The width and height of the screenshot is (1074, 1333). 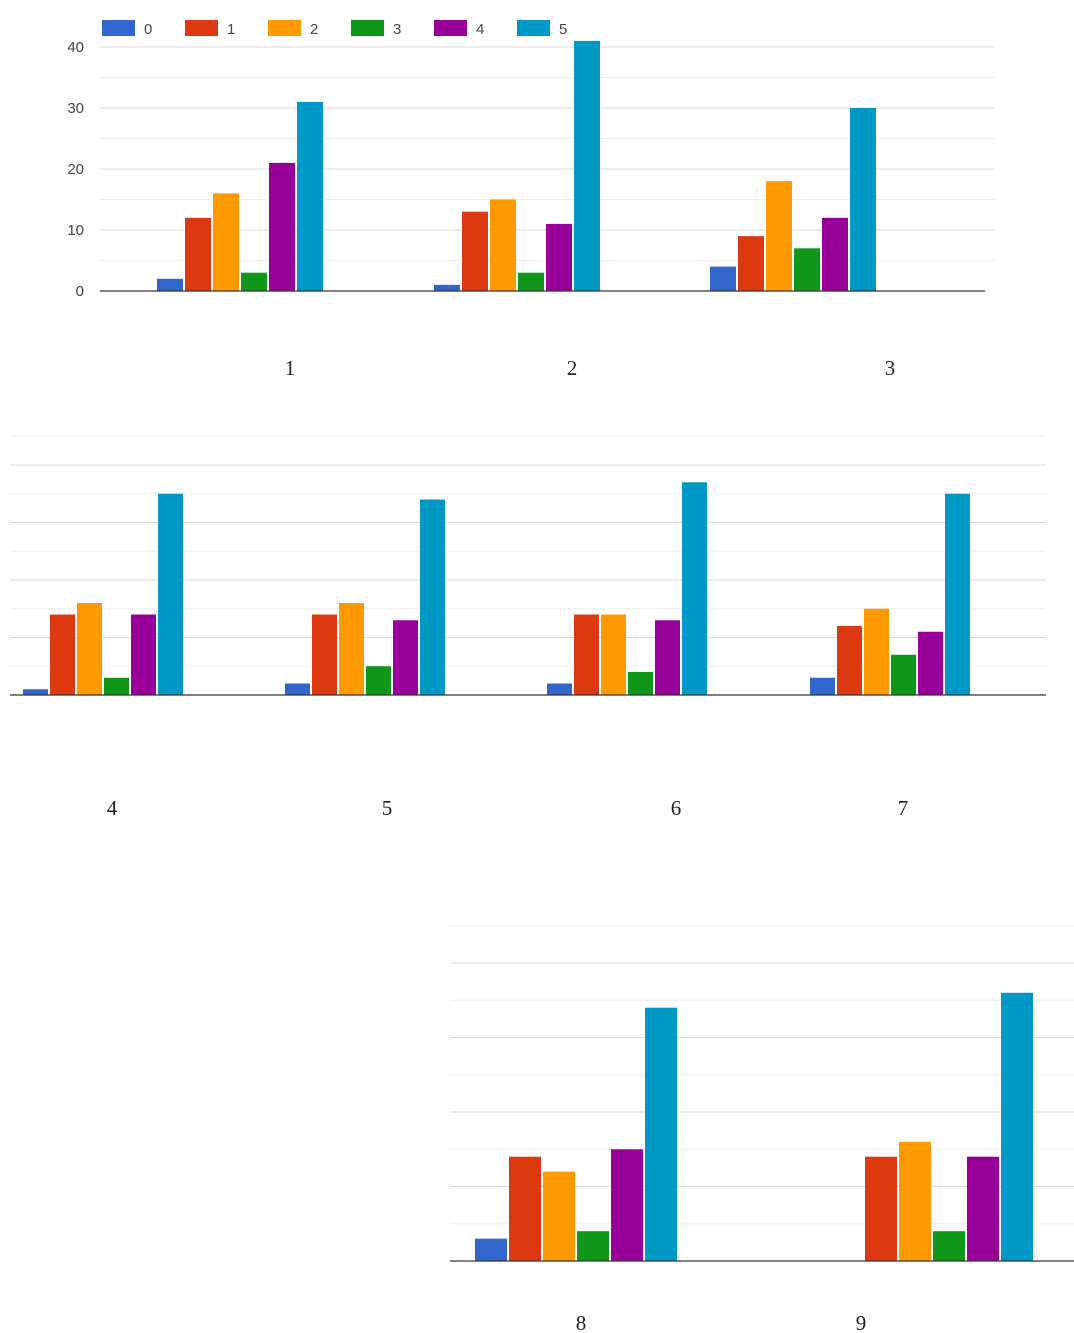 What do you see at coordinates (89, 649) in the screenshot?
I see `bar-cat4-series2` at bounding box center [89, 649].